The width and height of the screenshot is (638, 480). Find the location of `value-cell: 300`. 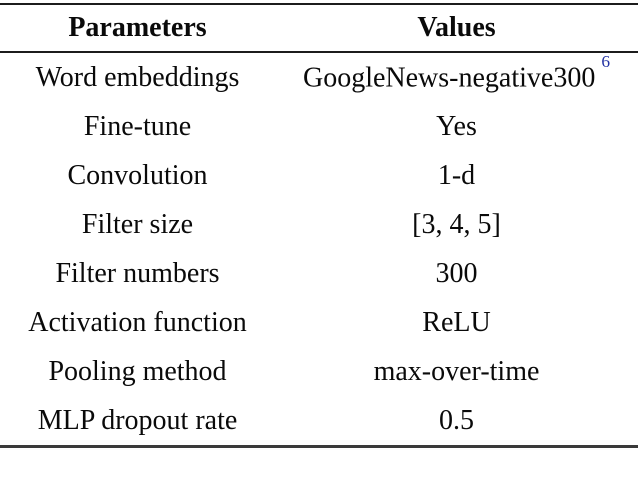

value-cell: 300 is located at coordinates (456, 273).